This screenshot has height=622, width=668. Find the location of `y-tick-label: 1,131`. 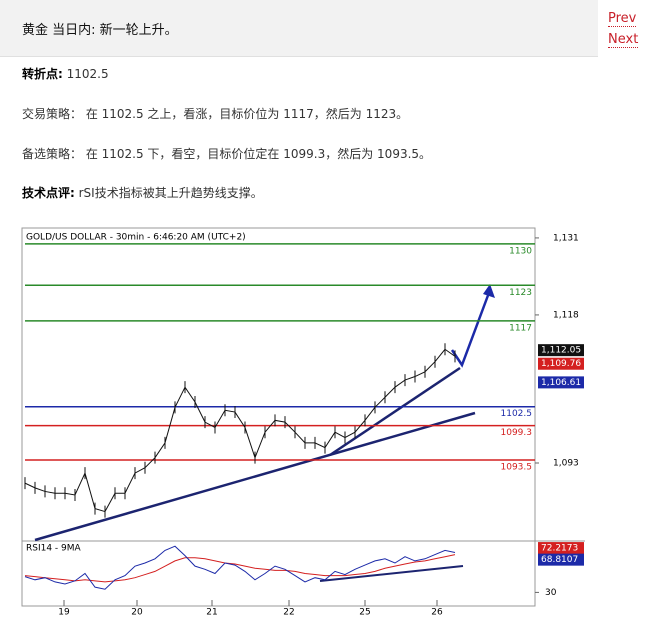

y-tick-label: 1,131 is located at coordinates (566, 238).